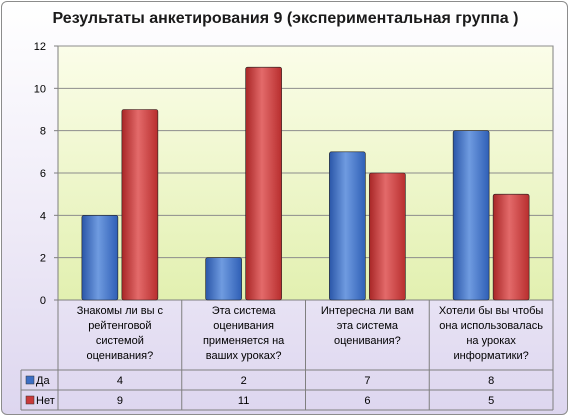 This screenshot has width=571, height=418. I want to click on category-label: оценивания, so click(243, 326).